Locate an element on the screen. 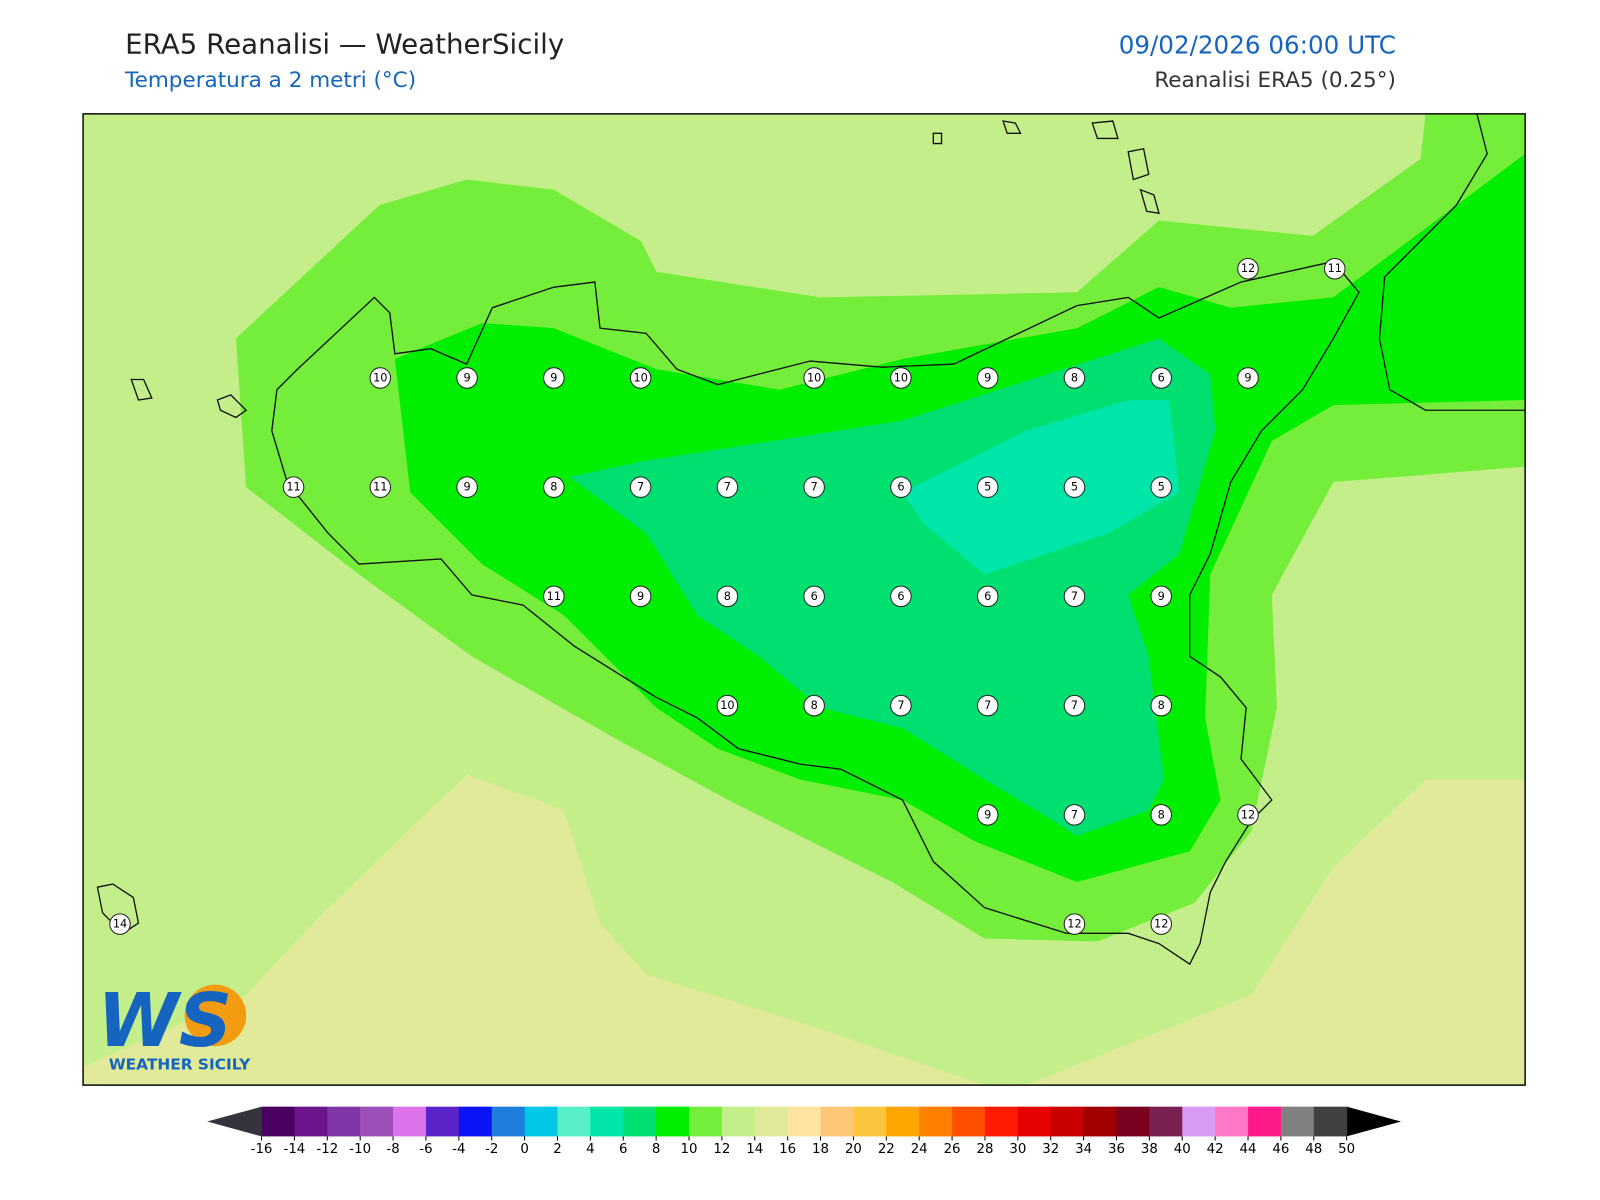 The image size is (1600, 1200). colorbar-tick-label: -6 is located at coordinates (425, 1149).